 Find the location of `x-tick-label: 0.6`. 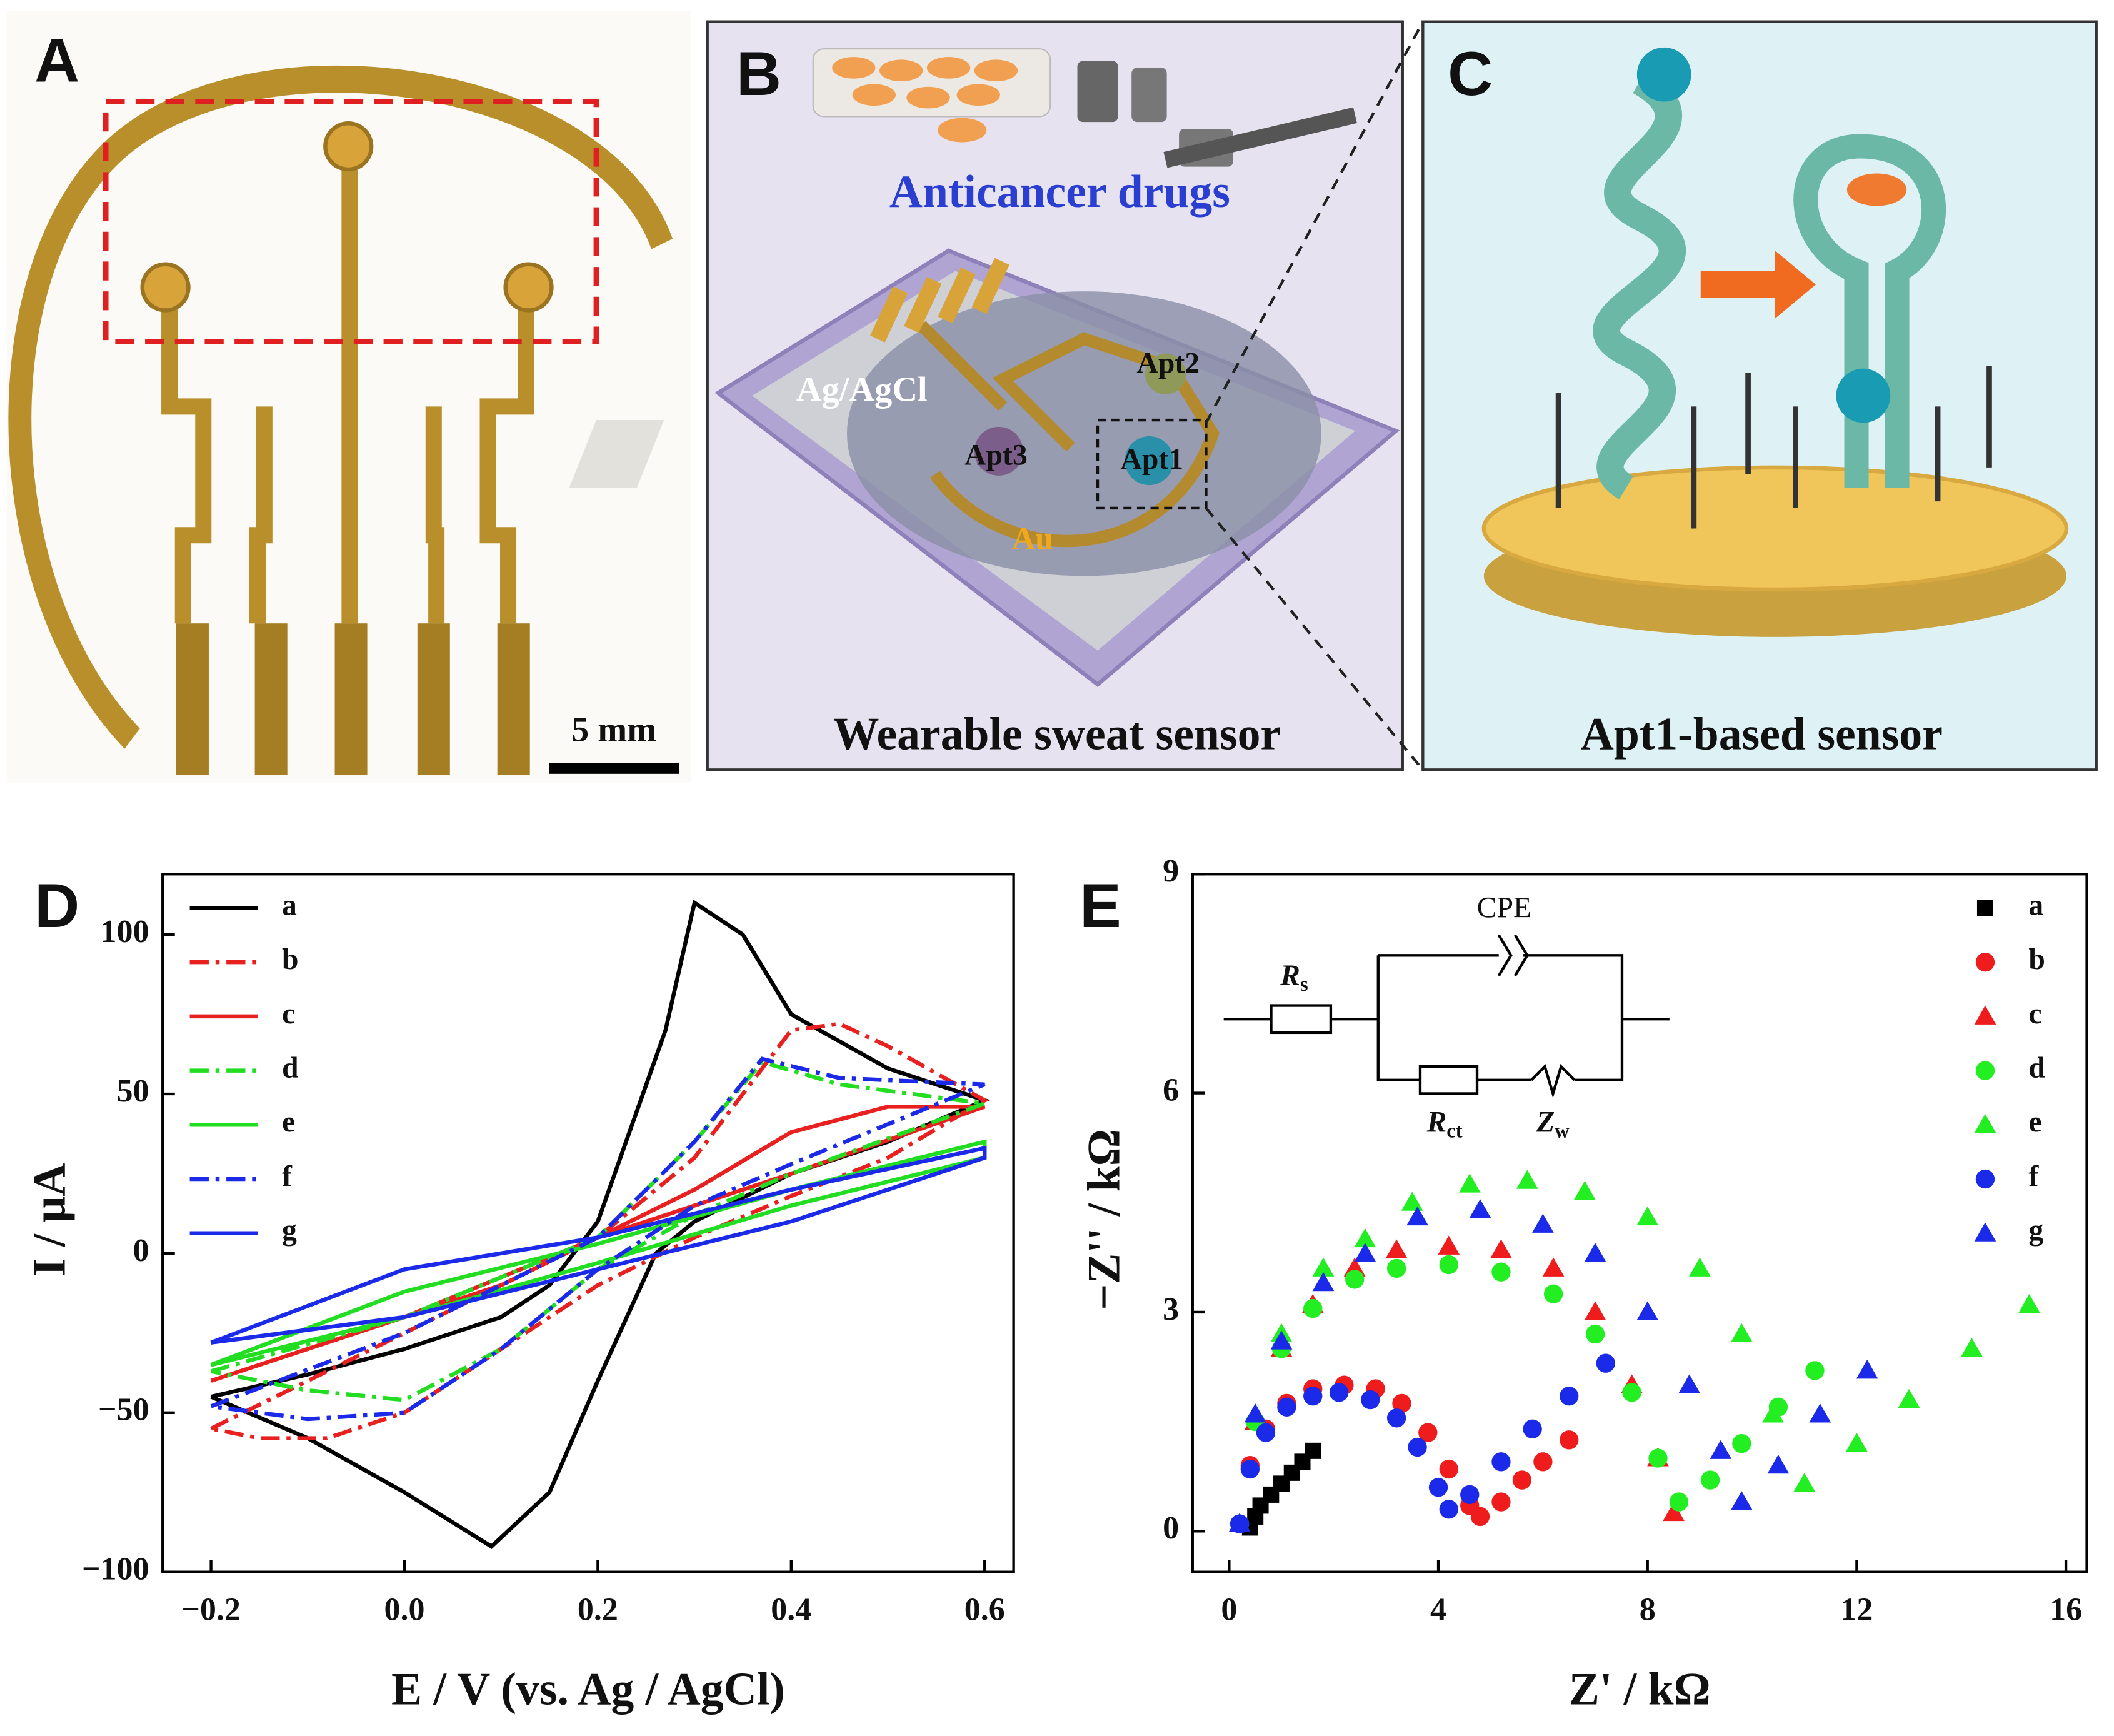

x-tick-label: 0.6 is located at coordinates (984, 1610).